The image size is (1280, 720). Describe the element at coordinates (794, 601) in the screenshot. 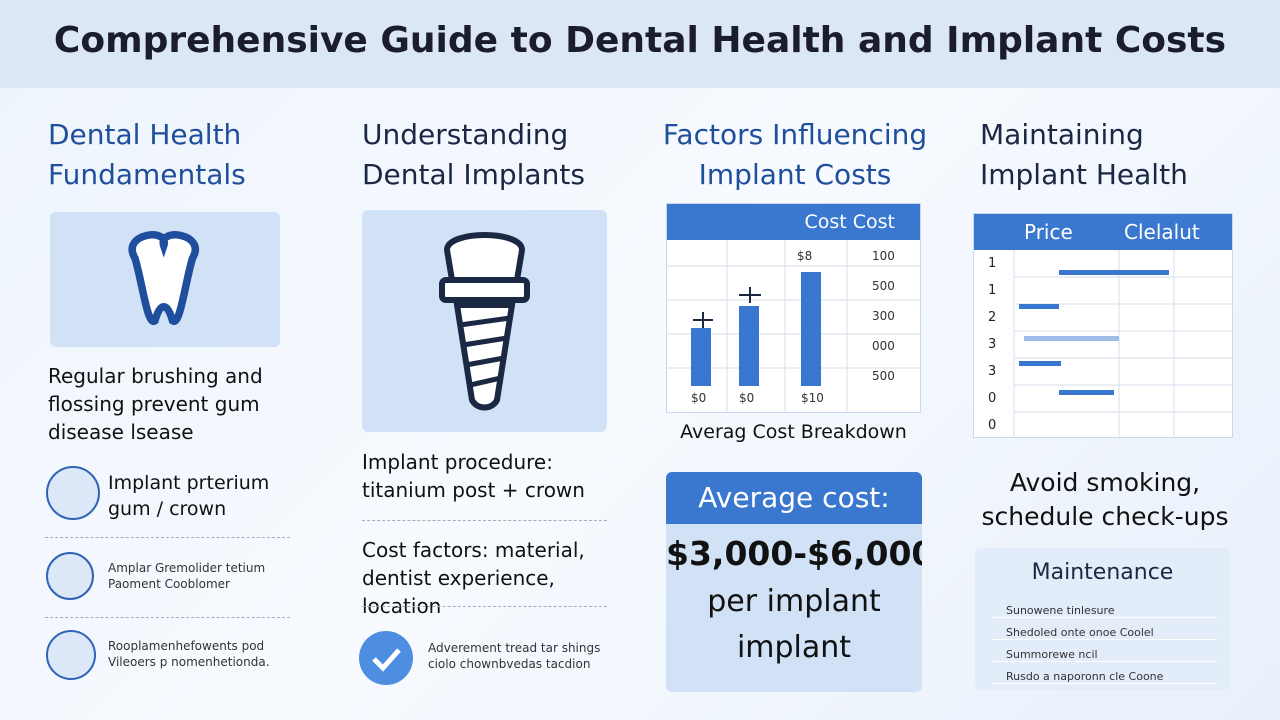

I see `cost-line: per implant` at that location.